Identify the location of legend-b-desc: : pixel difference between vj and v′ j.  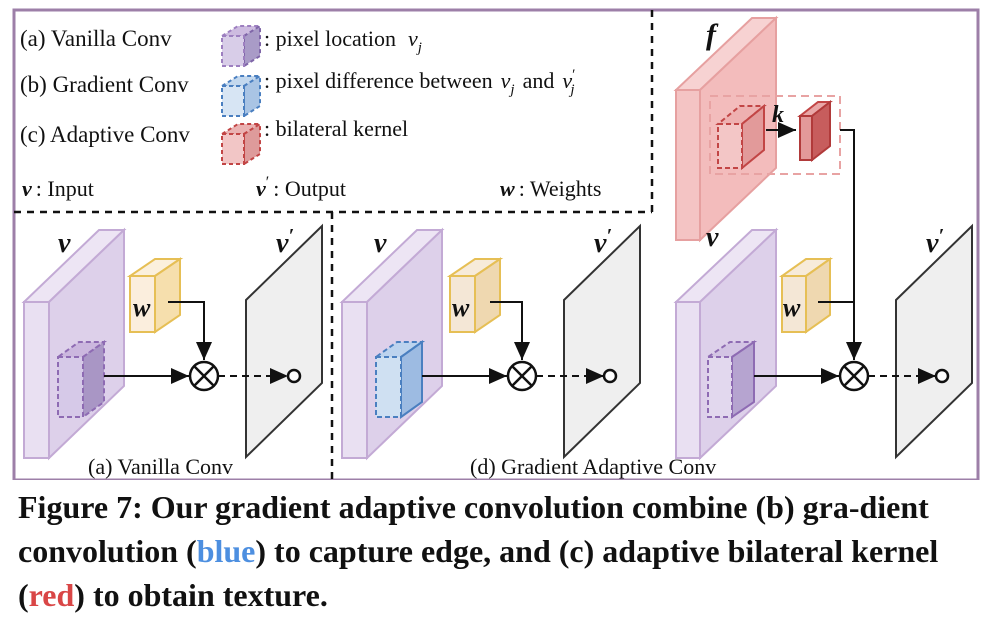
(419, 82).